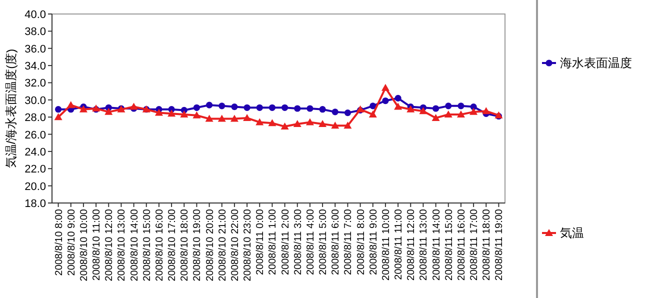 This screenshot has width=645, height=298. What do you see at coordinates (348, 241) in the screenshot?
I see `x-tick-label: 2008/8/11 7:00` at bounding box center [348, 241].